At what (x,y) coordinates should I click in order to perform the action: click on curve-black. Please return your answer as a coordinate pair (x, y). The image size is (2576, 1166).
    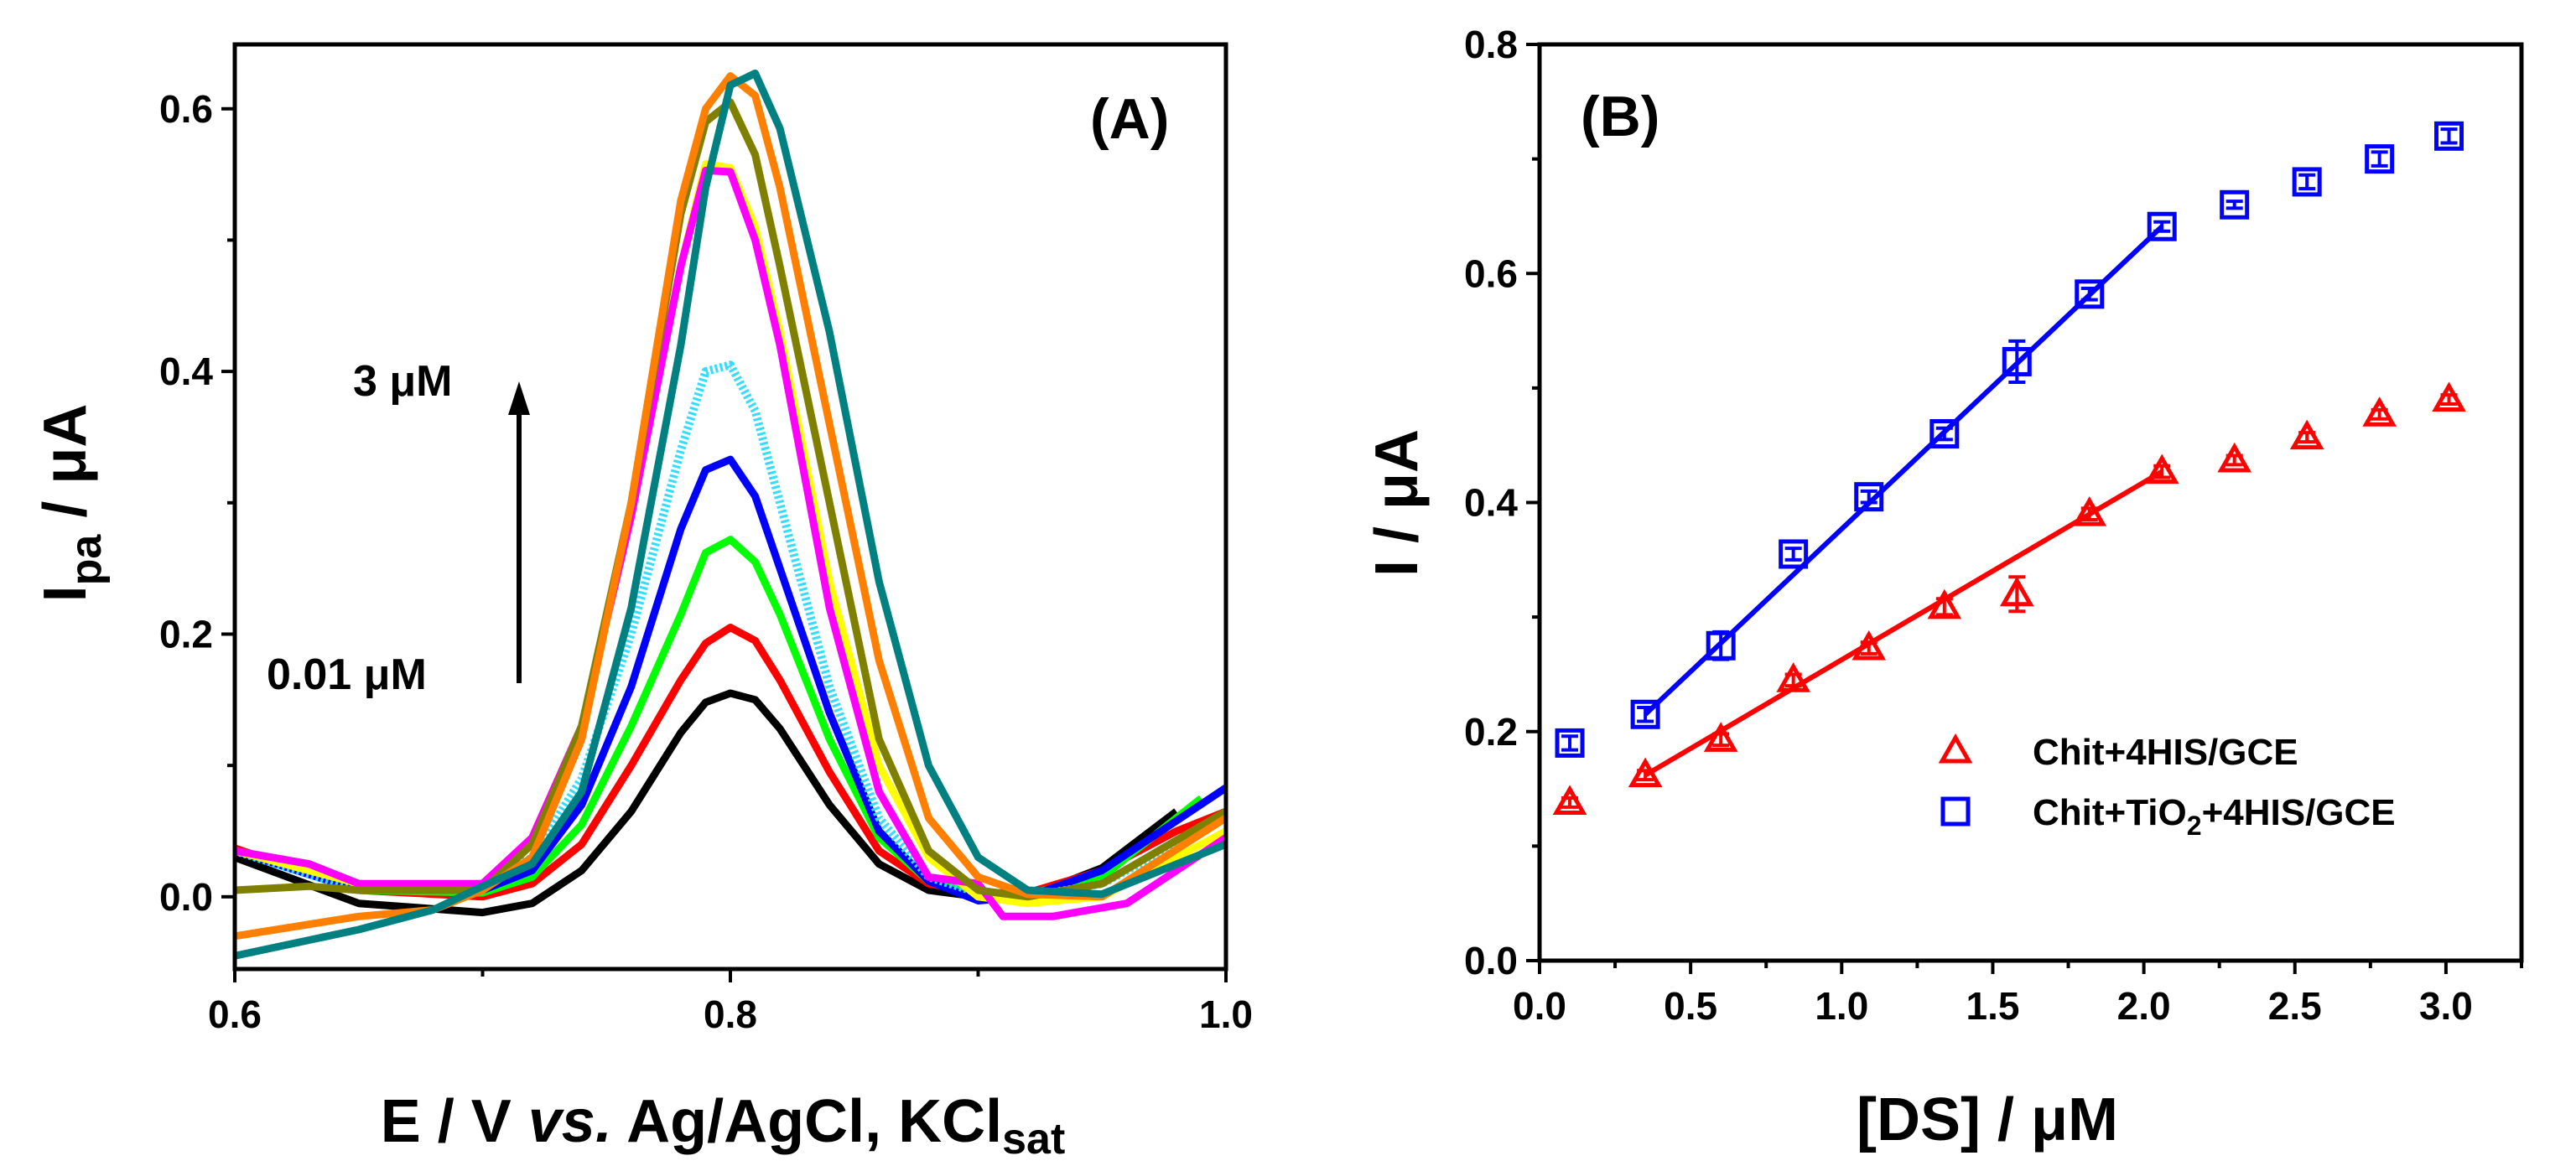
    Looking at the image, I should click on (707, 803).